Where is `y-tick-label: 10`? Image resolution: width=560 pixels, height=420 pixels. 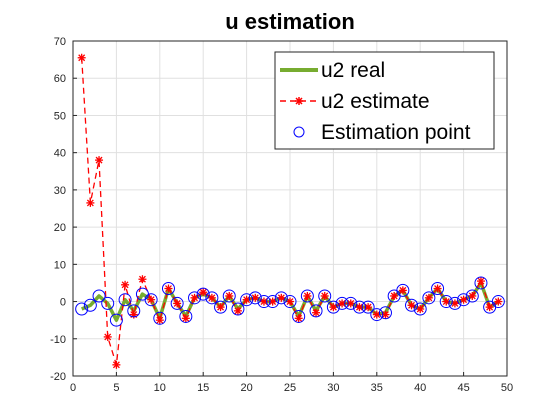 y-tick-label: 10 is located at coordinates (60, 265).